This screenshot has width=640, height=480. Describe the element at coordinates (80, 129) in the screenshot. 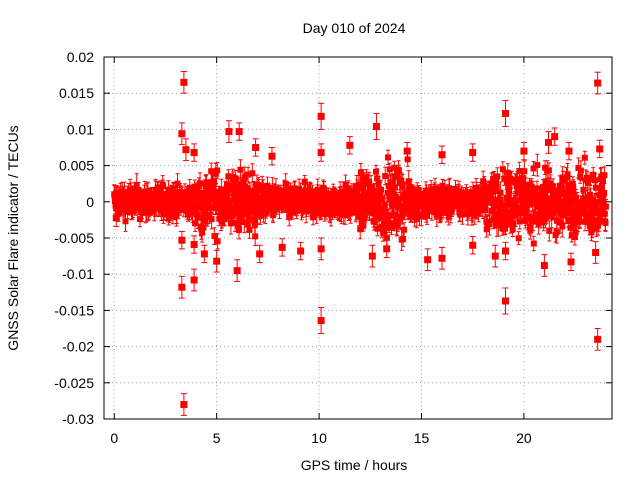

I see `y-tick-label: 0.01` at that location.